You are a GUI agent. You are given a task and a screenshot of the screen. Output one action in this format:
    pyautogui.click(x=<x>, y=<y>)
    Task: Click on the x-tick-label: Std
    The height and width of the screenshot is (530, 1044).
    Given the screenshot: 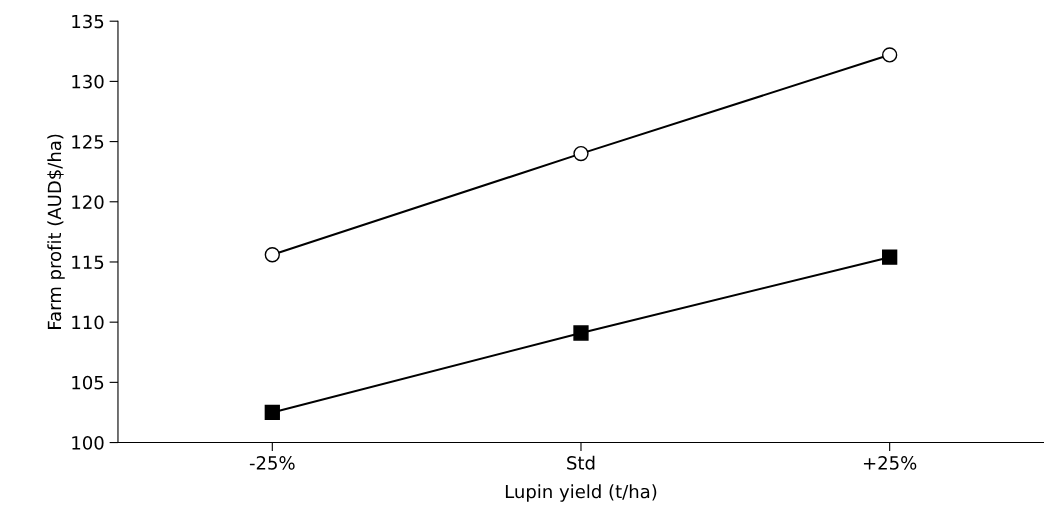 What is the action you would take?
    pyautogui.click(x=581, y=462)
    